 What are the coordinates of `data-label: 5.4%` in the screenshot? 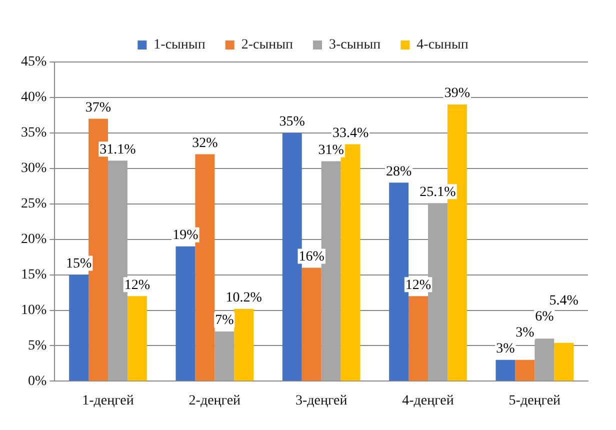 It's located at (564, 301).